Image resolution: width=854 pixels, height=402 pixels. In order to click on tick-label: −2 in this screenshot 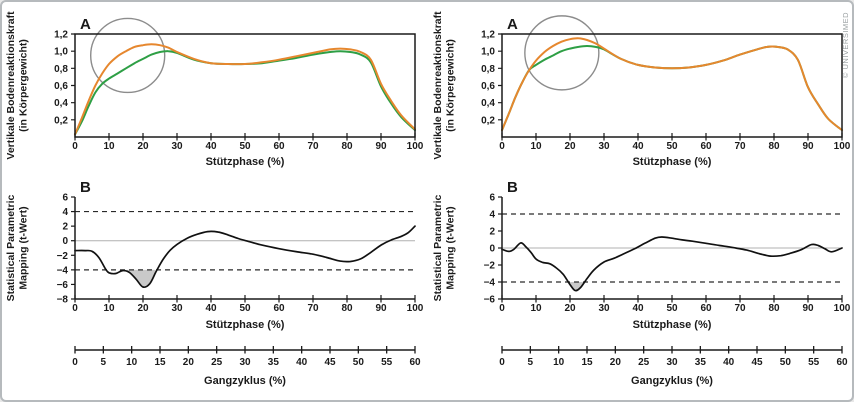, I will do `click(63, 256)`.